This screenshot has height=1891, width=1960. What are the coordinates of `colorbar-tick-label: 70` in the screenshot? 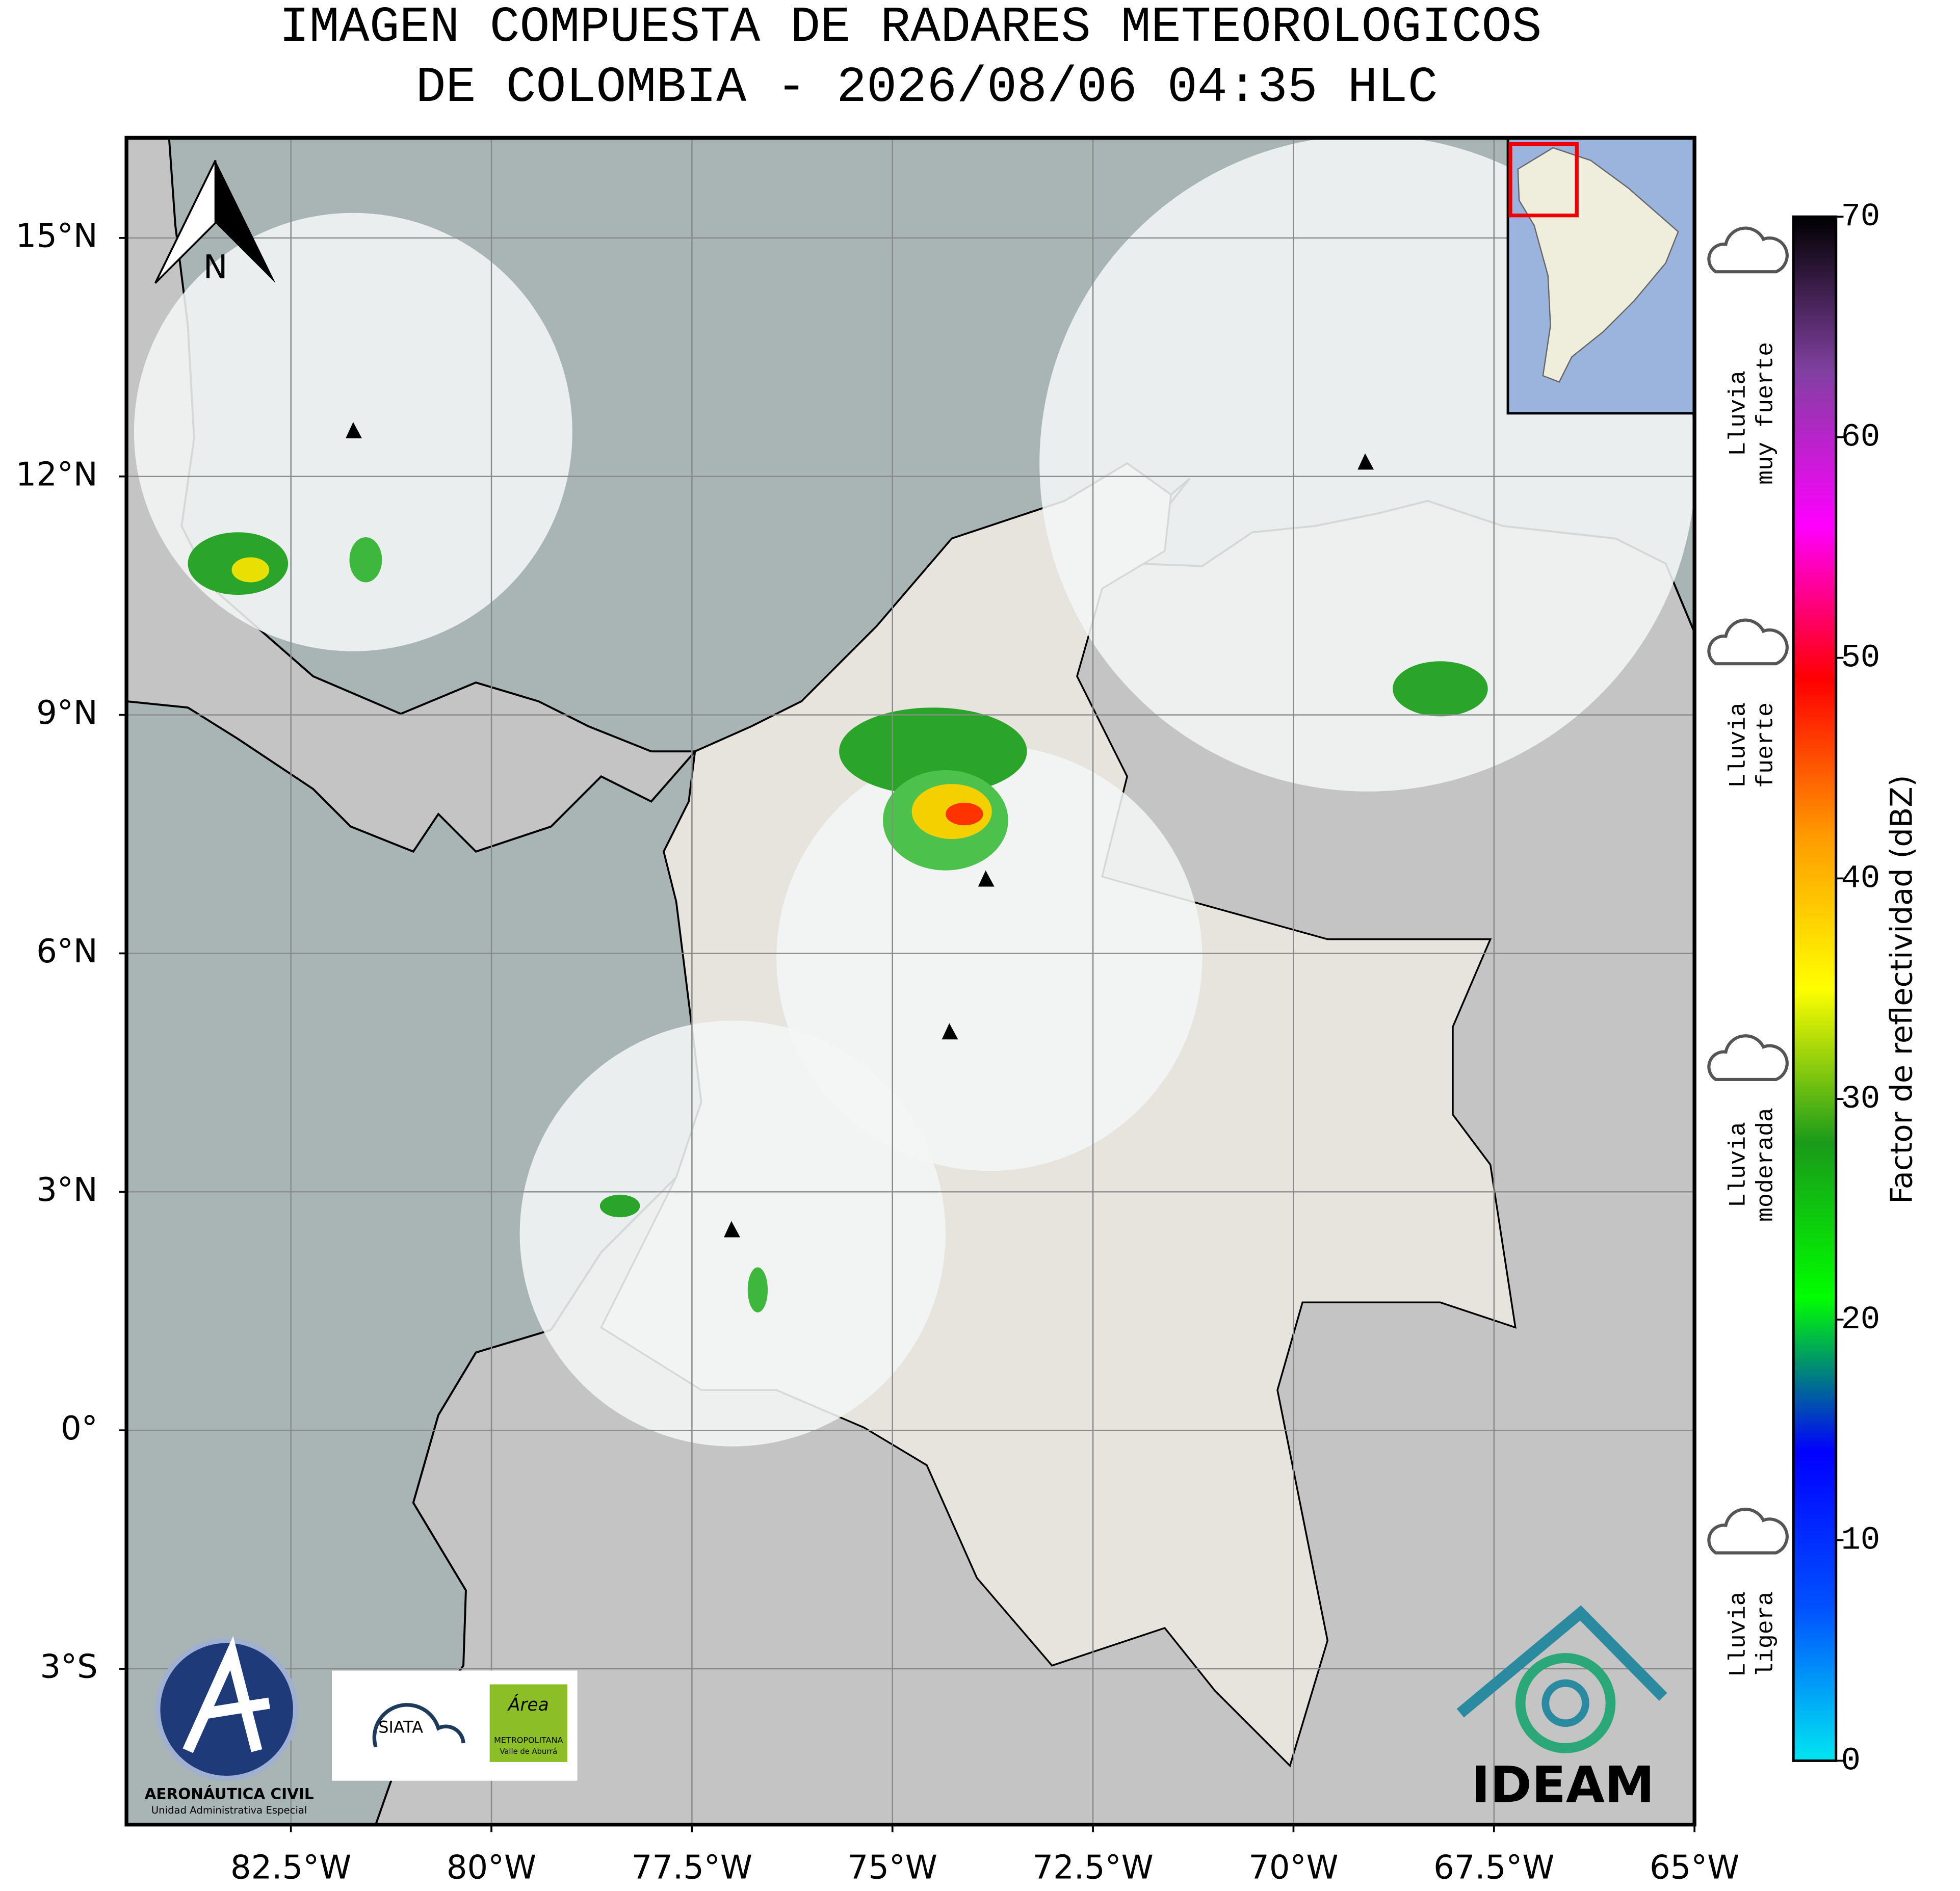 It's located at (1860, 217).